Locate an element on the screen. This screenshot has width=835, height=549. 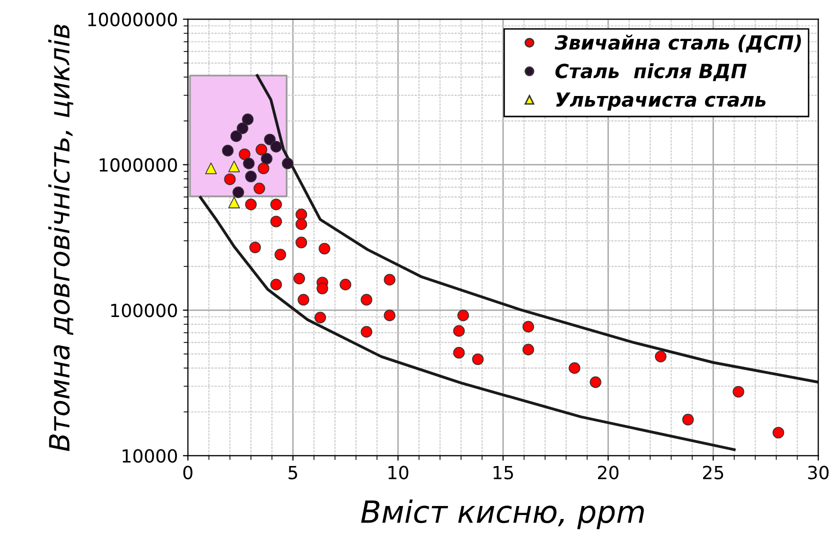
x-tick-label: 30 is located at coordinates (818, 473).